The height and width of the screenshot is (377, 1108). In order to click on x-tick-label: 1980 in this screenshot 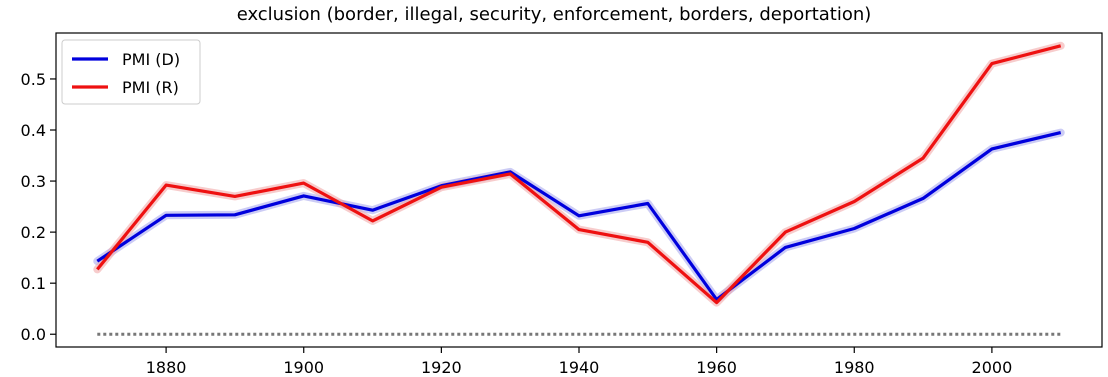, I will do `click(854, 367)`.